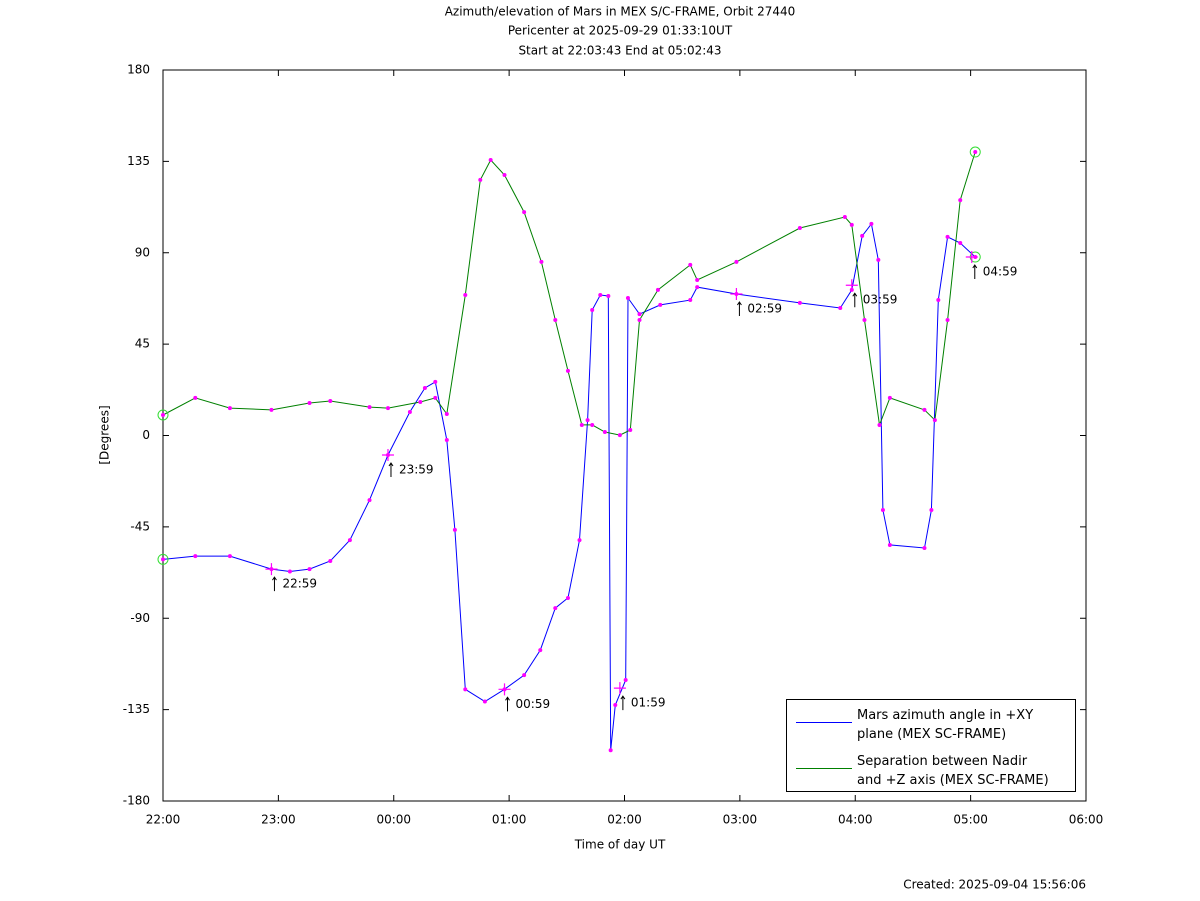 The image size is (1200, 901). I want to click on chart-subtitle: Pericenter at 2025-09-29 01:33:10UT, so click(620, 31).